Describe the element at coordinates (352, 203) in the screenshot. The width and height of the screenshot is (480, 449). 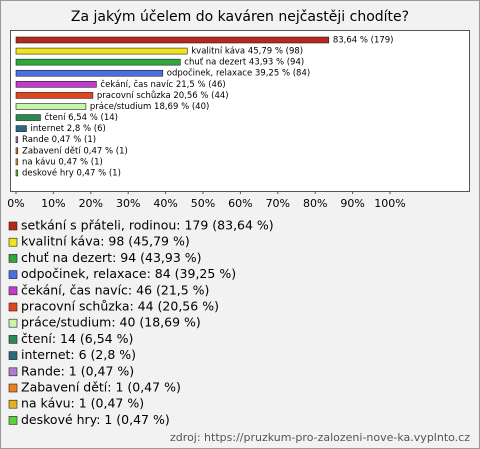
I see `x-tick-label: 90%` at that location.